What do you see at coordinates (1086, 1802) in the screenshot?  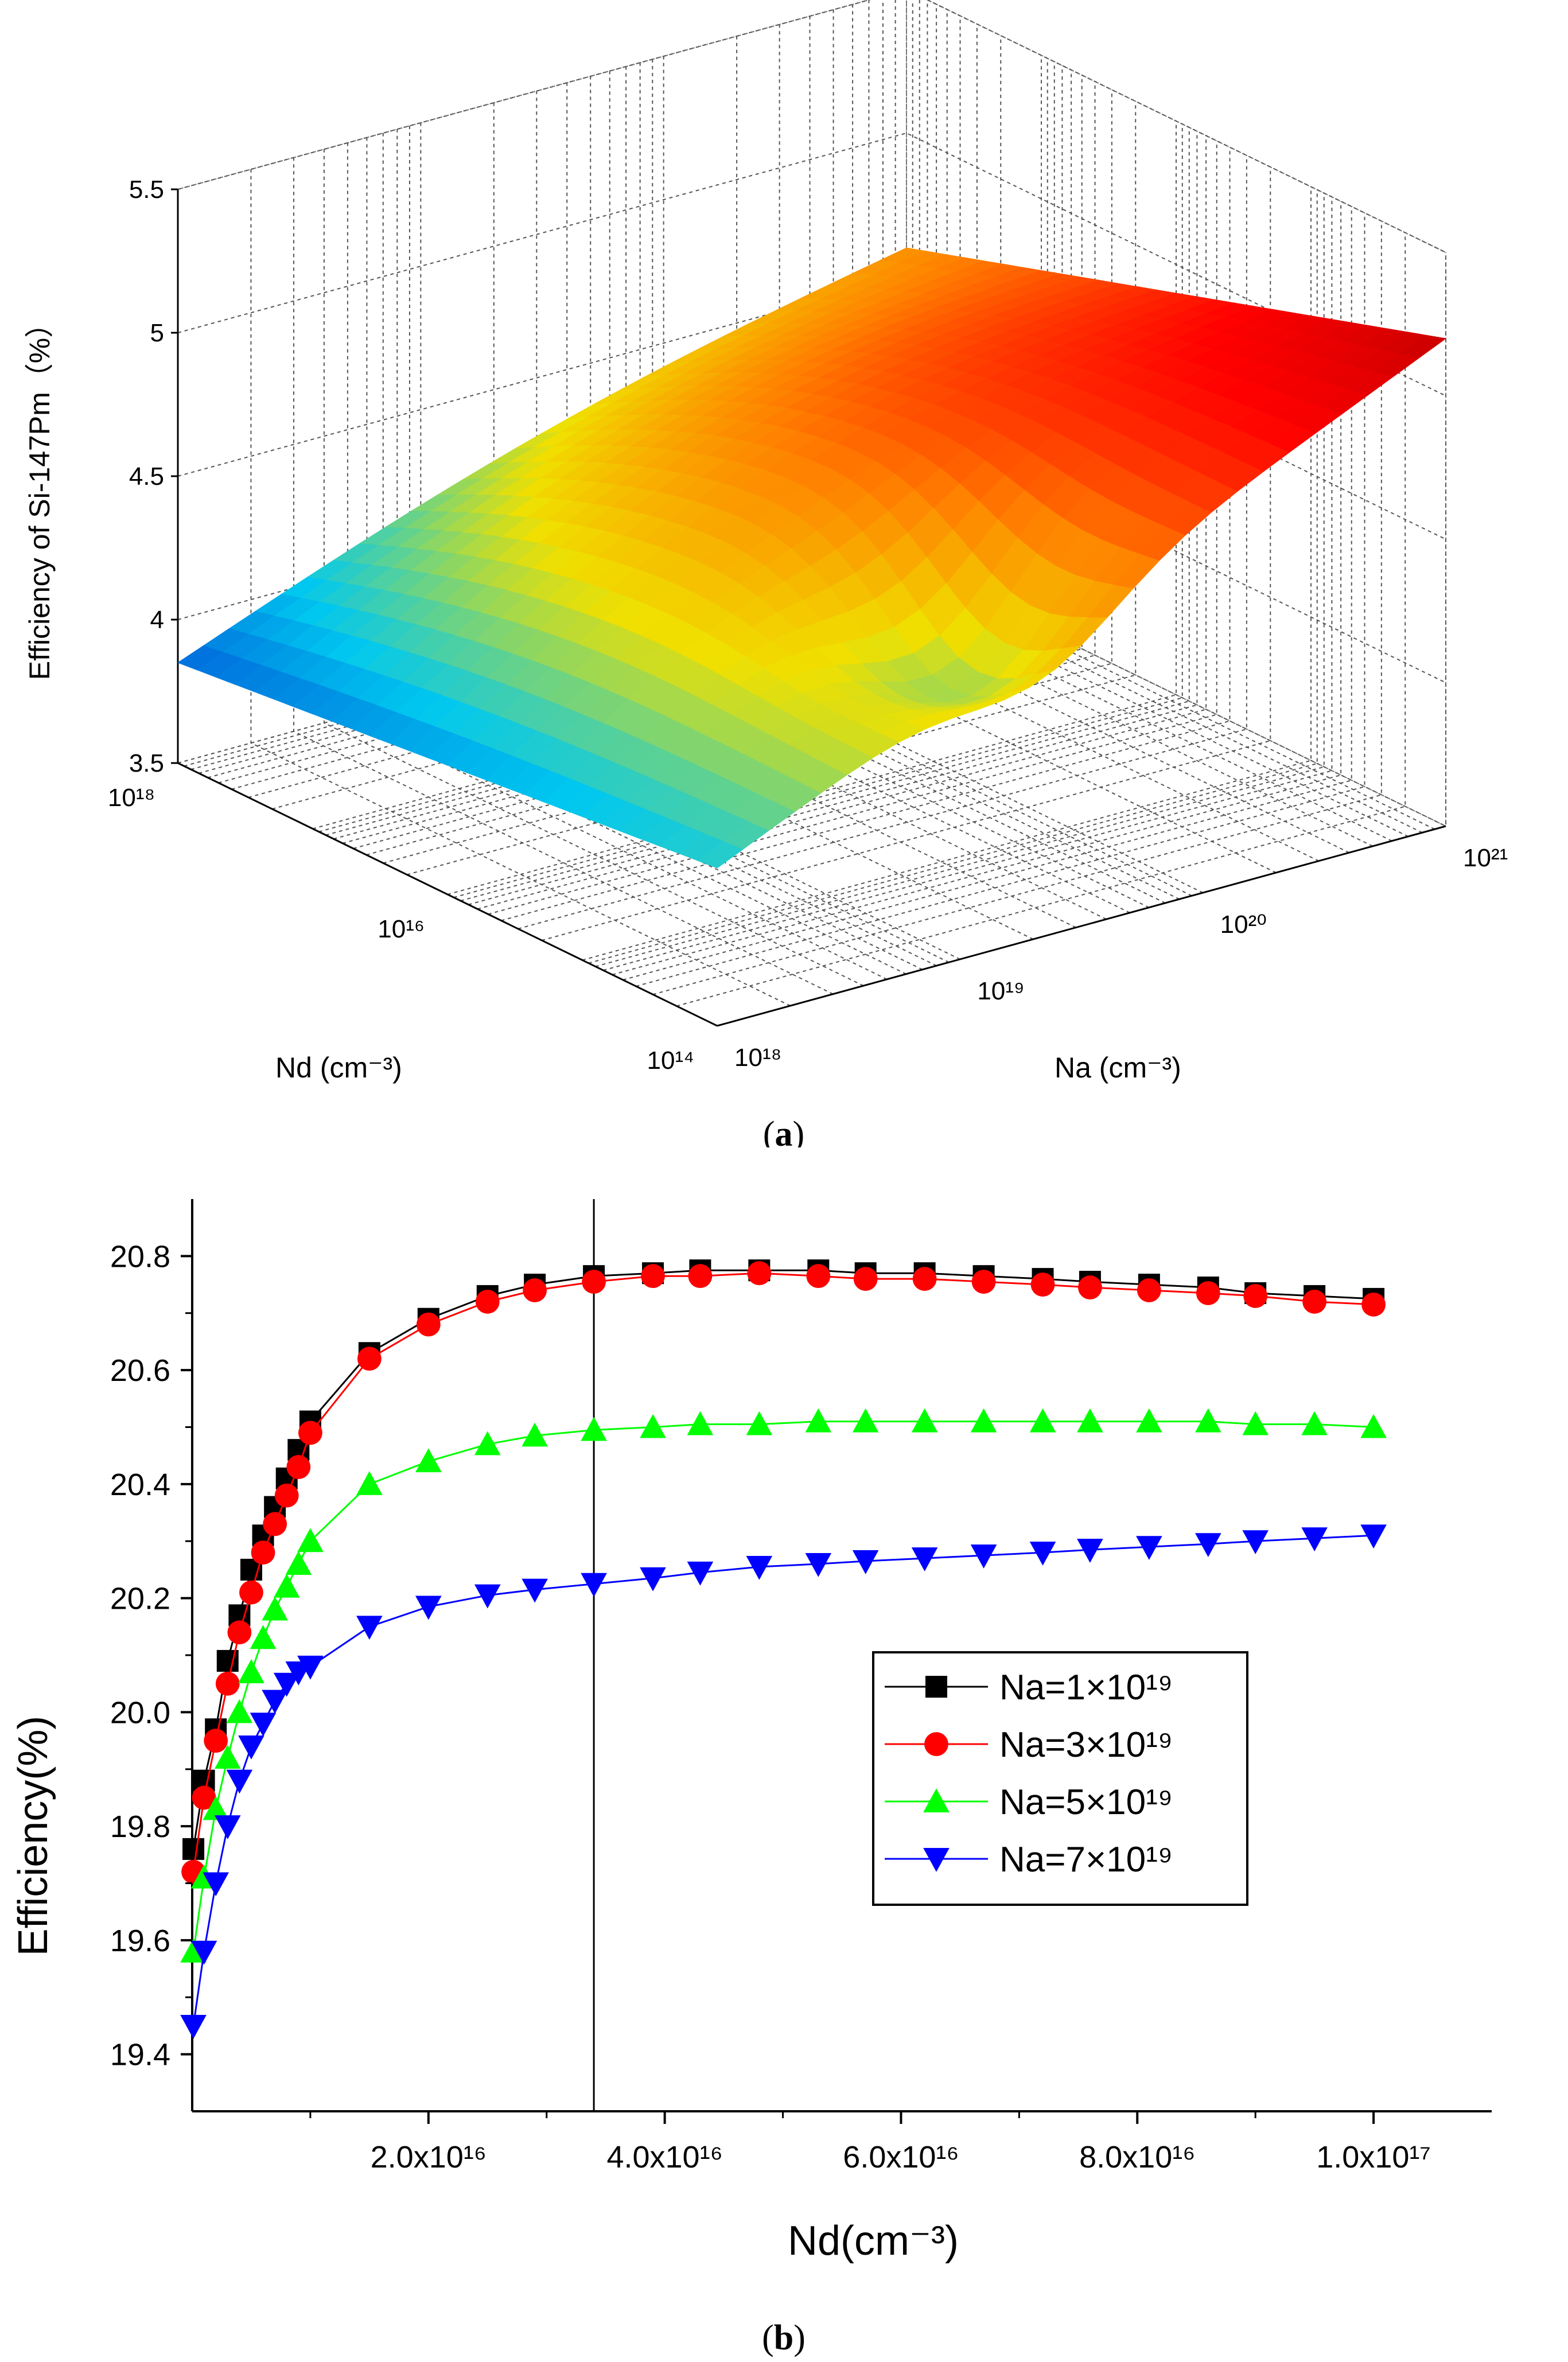 I see `legend-label: Na=5×10¹⁹` at bounding box center [1086, 1802].